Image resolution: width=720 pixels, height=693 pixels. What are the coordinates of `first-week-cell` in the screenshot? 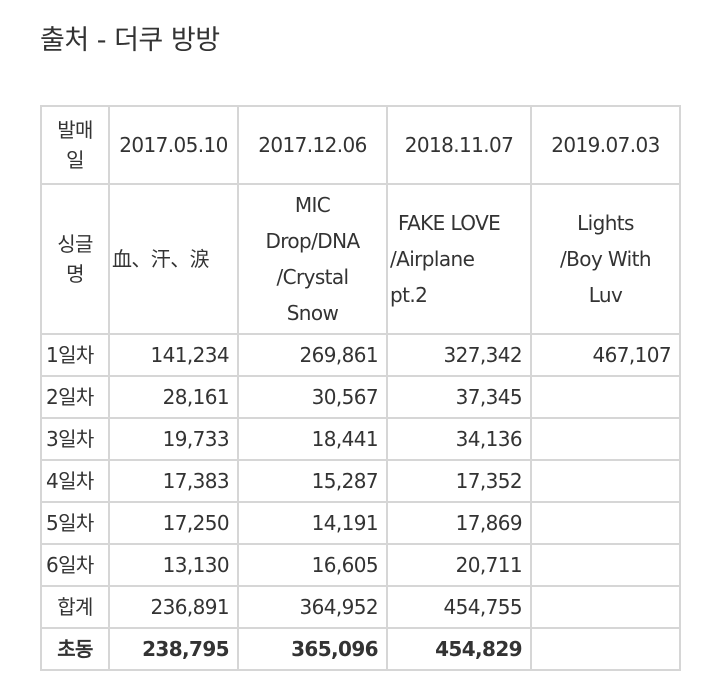 It's located at (605, 649).